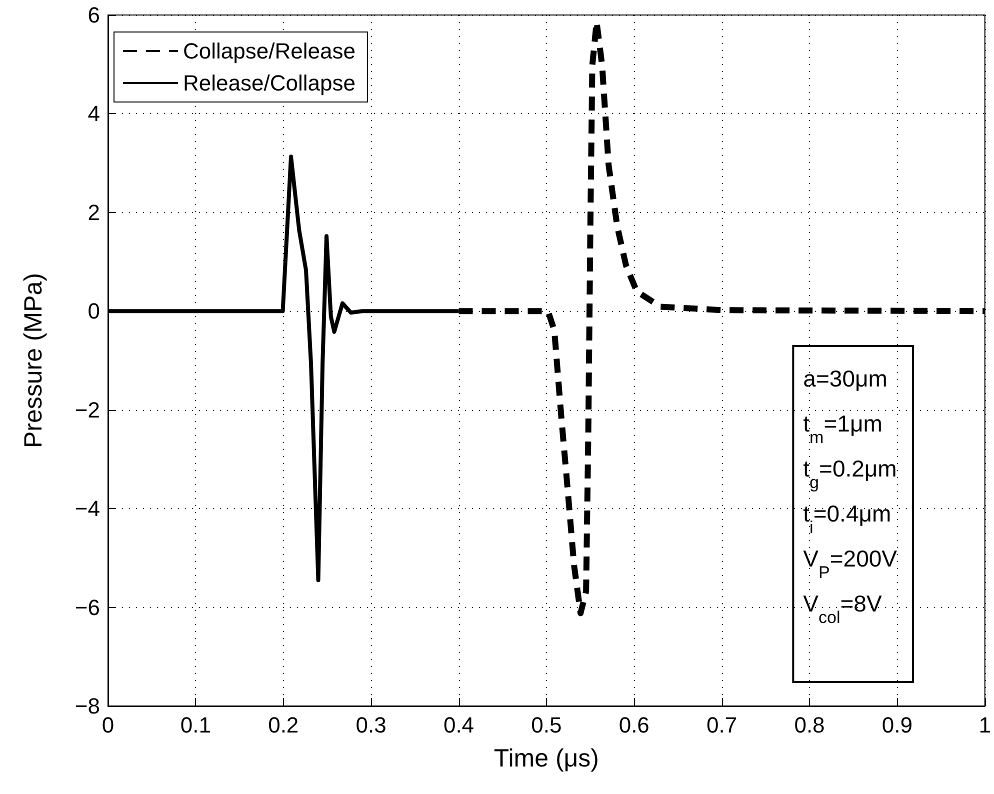 This screenshot has height=794, width=994. I want to click on x-tick-label: 0.8, so click(809, 725).